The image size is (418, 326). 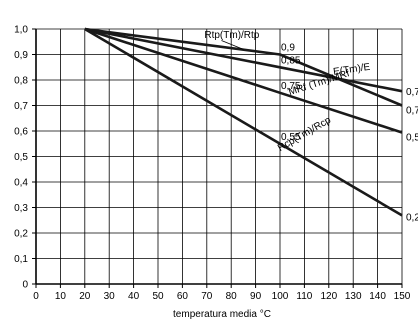 I want to click on x-tick-label: 90, so click(x=256, y=296).